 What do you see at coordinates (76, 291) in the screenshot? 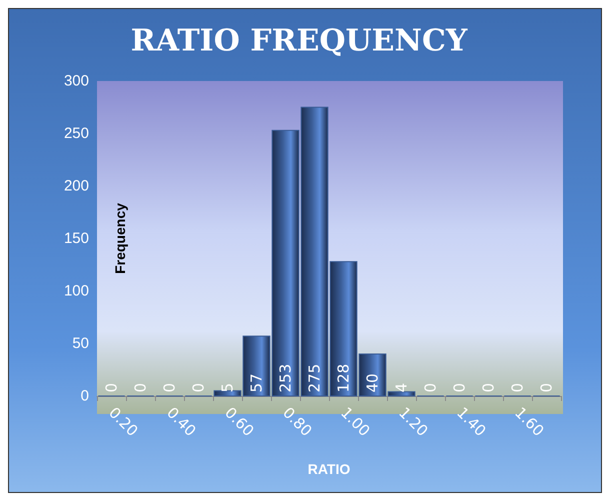
I see `y-tick-label: 100` at bounding box center [76, 291].